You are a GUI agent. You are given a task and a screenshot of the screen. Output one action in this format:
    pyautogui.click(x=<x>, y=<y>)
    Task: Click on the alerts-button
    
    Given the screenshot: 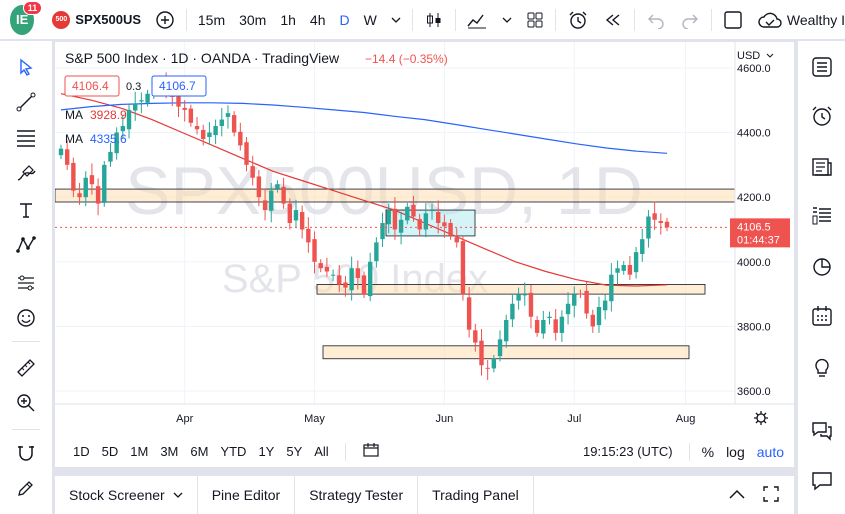 What is the action you would take?
    pyautogui.click(x=822, y=116)
    